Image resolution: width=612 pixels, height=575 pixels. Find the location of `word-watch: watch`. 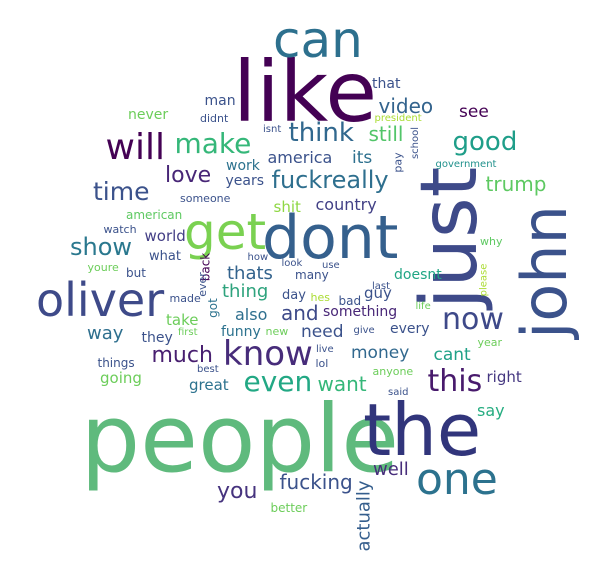

word-watch: watch is located at coordinates (120, 229).